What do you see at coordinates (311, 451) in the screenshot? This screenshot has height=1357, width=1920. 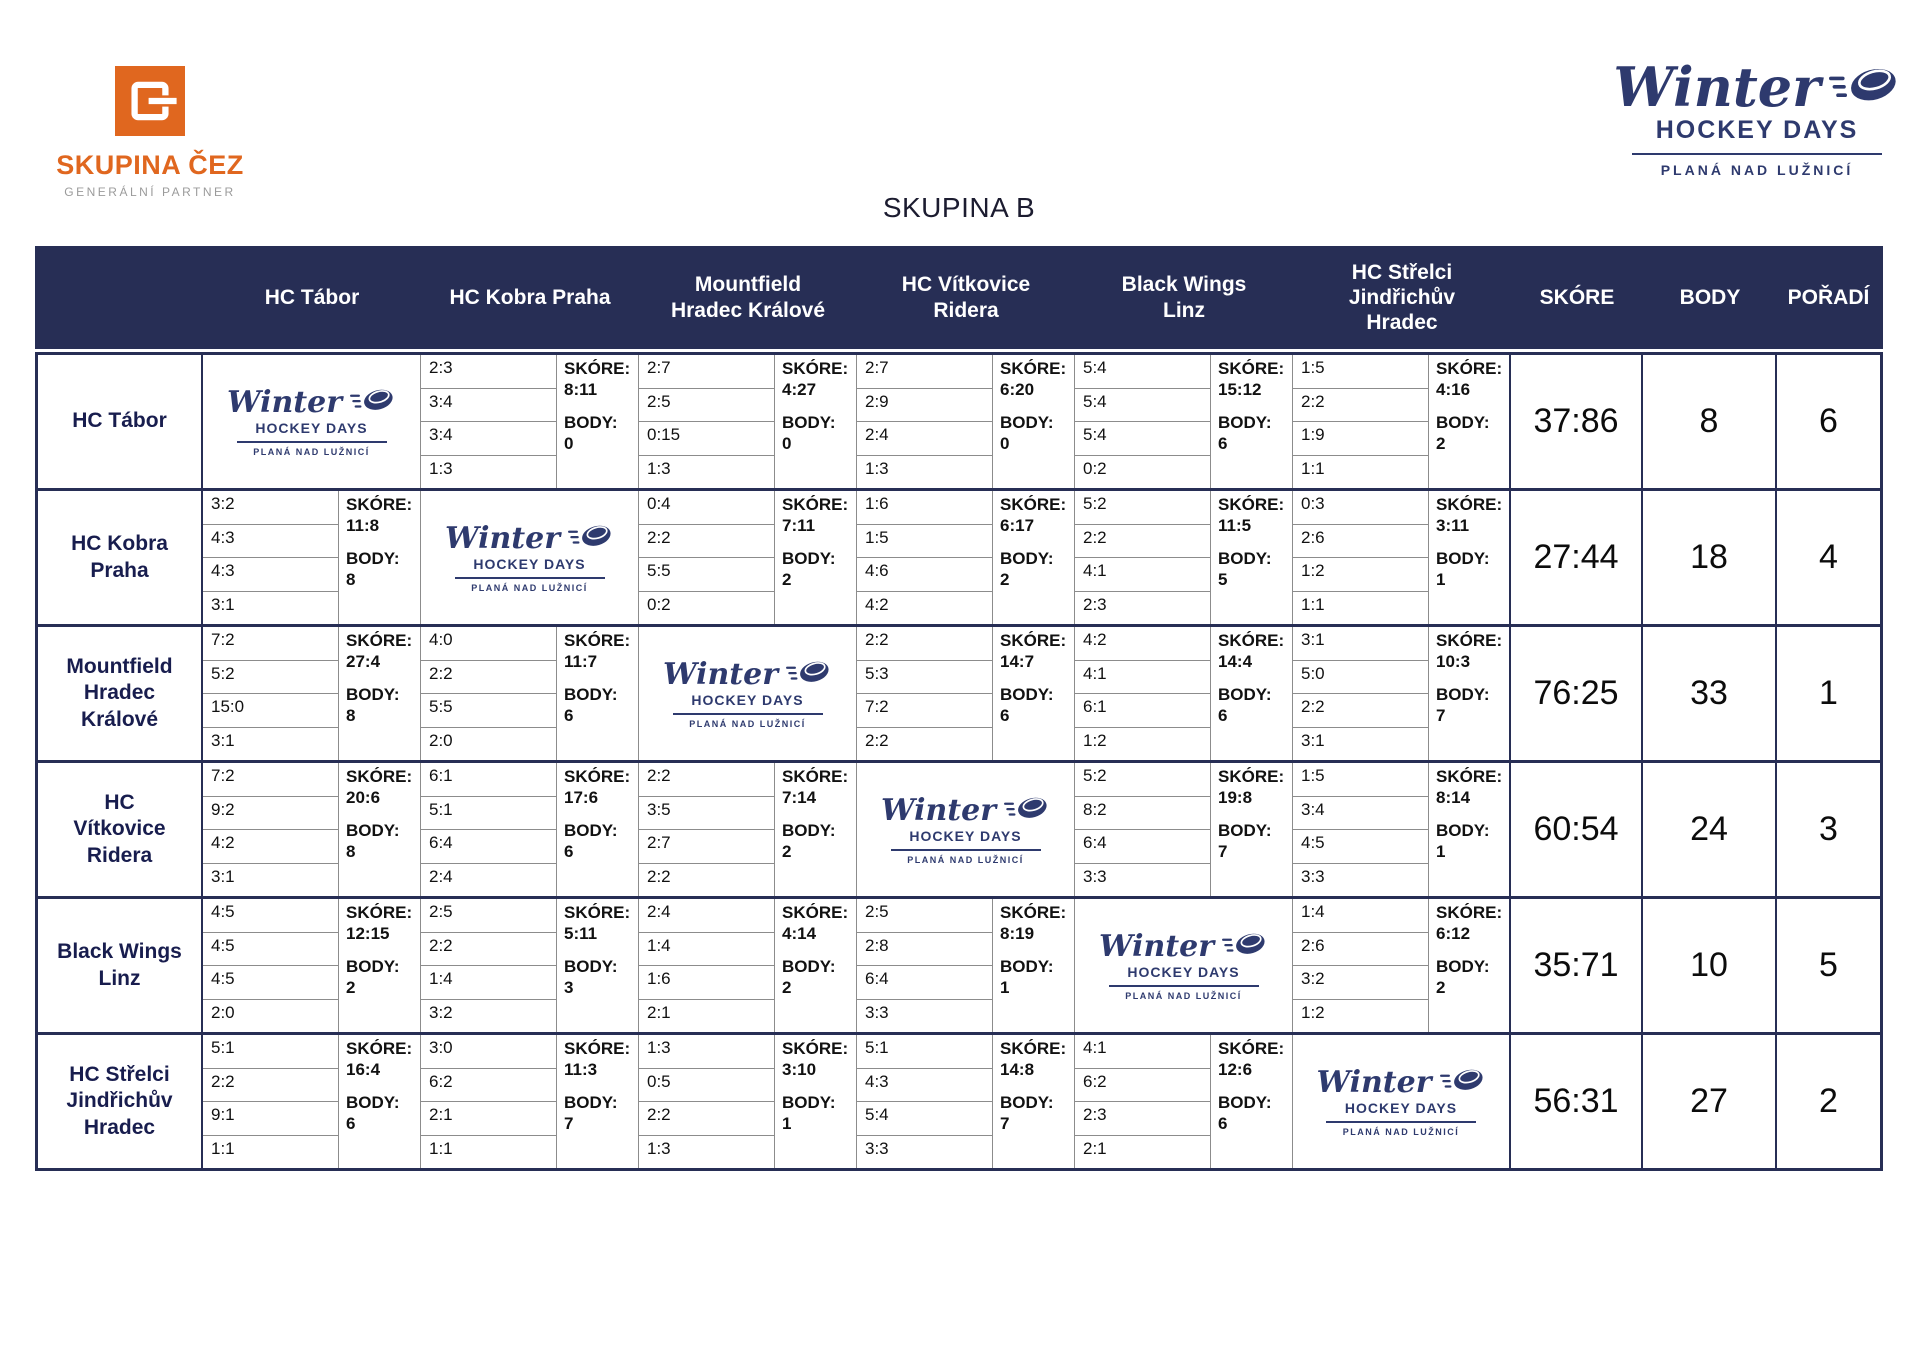 I see `location-label: PLANÁ NAD LUŽNICÍ` at bounding box center [311, 451].